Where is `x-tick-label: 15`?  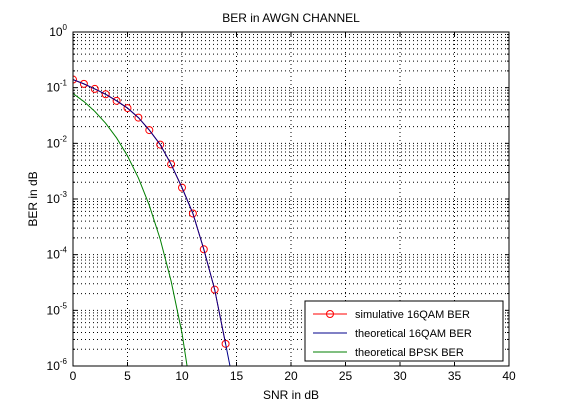 x-tick-label: 15 is located at coordinates (237, 376).